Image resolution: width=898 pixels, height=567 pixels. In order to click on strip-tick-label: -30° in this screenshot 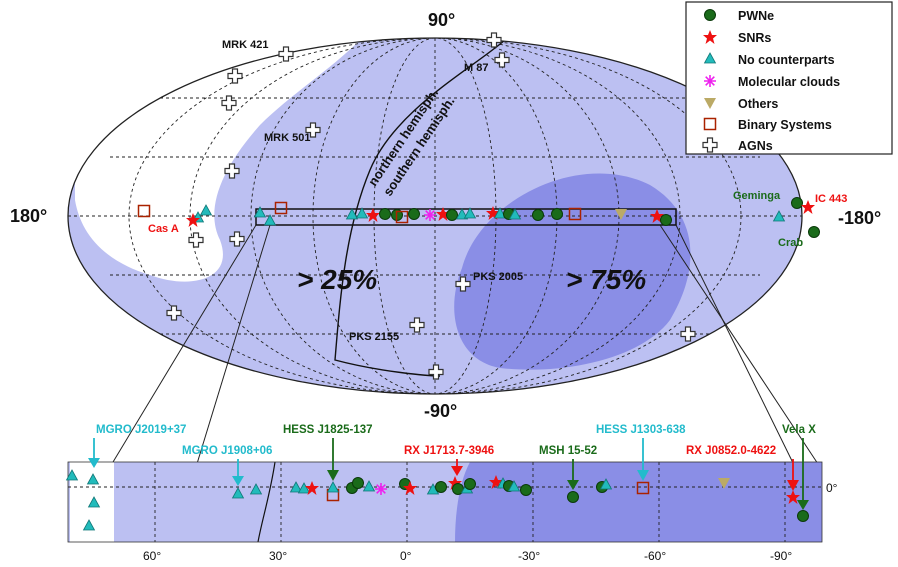, I will do `click(529, 556)`.